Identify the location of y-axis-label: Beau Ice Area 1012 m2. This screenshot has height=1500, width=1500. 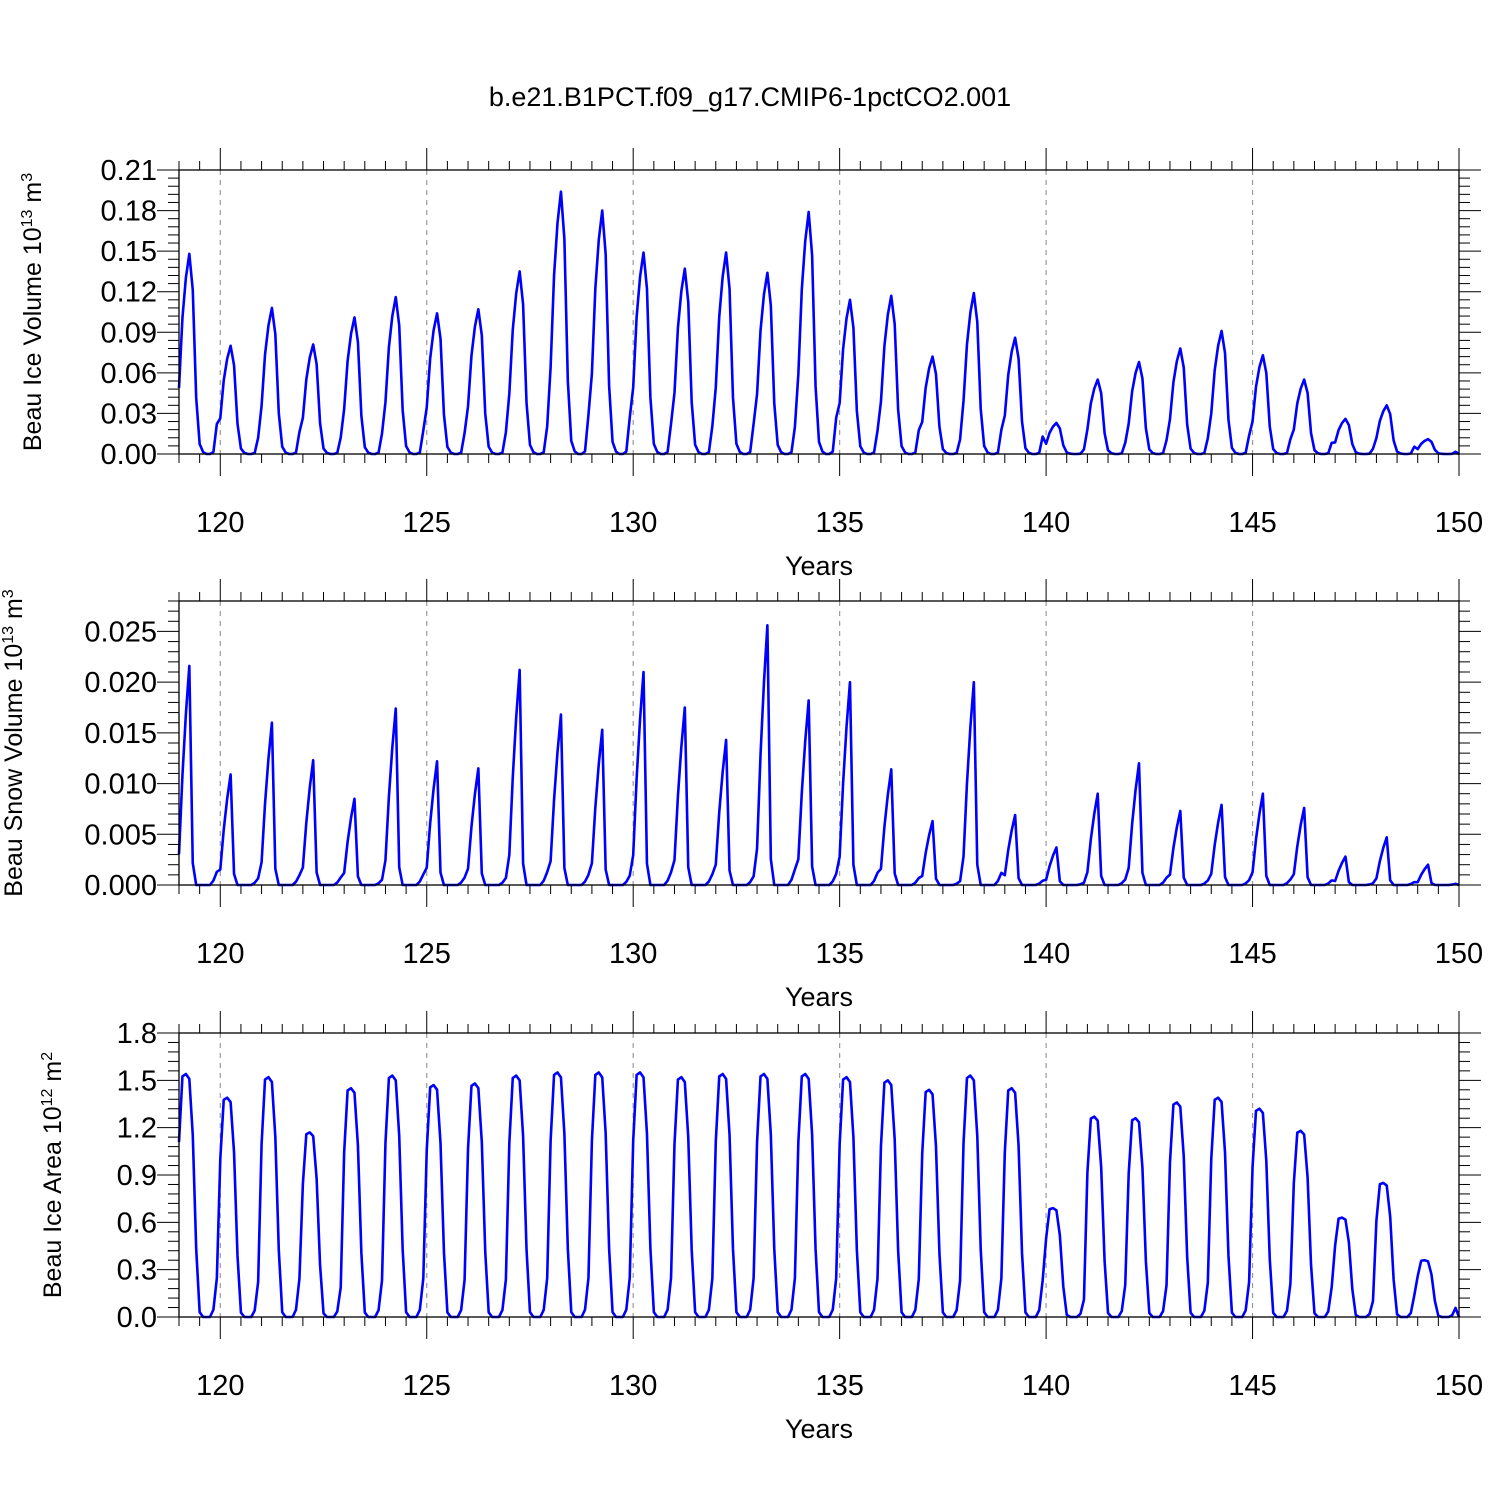
(53, 1175).